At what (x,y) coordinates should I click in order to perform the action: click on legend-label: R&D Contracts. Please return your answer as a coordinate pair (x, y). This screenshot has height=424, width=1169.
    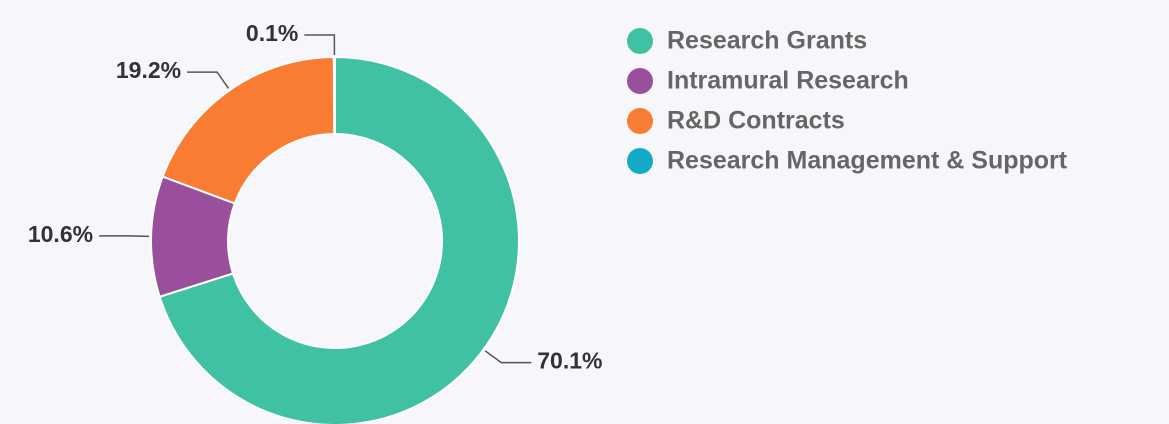
    Looking at the image, I should click on (756, 121).